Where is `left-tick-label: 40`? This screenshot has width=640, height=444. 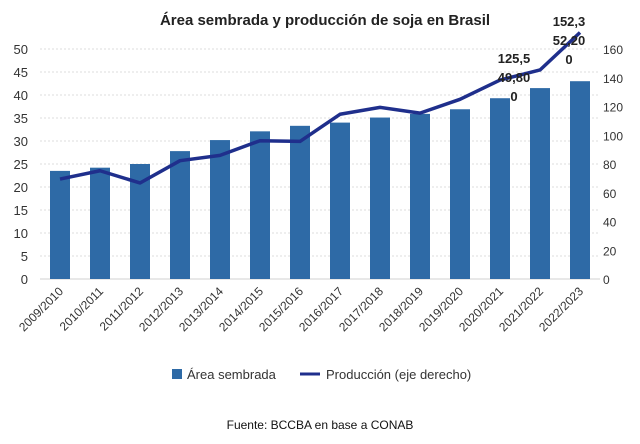 left-tick-label: 40 is located at coordinates (21, 95).